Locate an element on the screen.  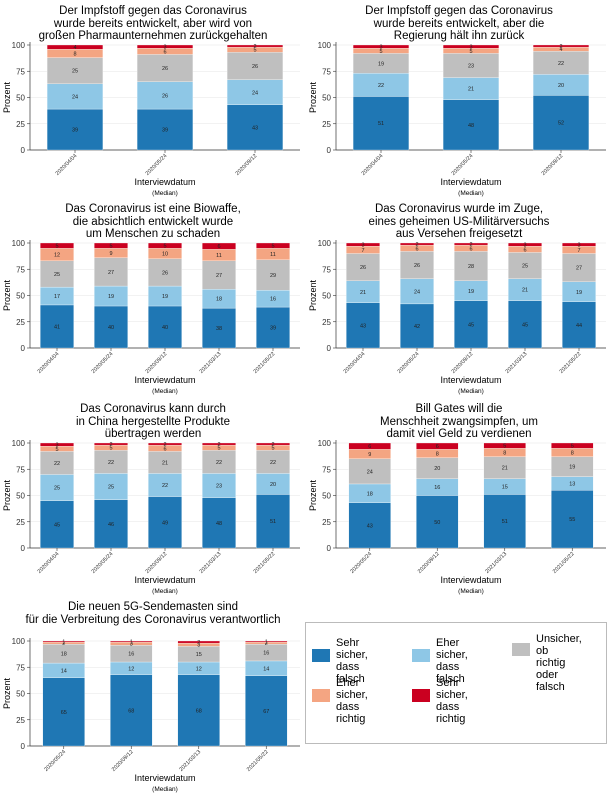
data-label: 18 is located at coordinates (64, 655).